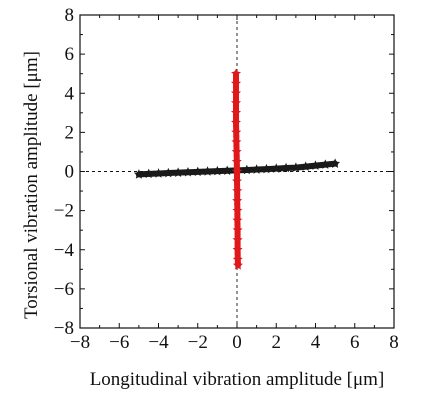  I want to click on x-tick-label: −4, so click(158, 342).